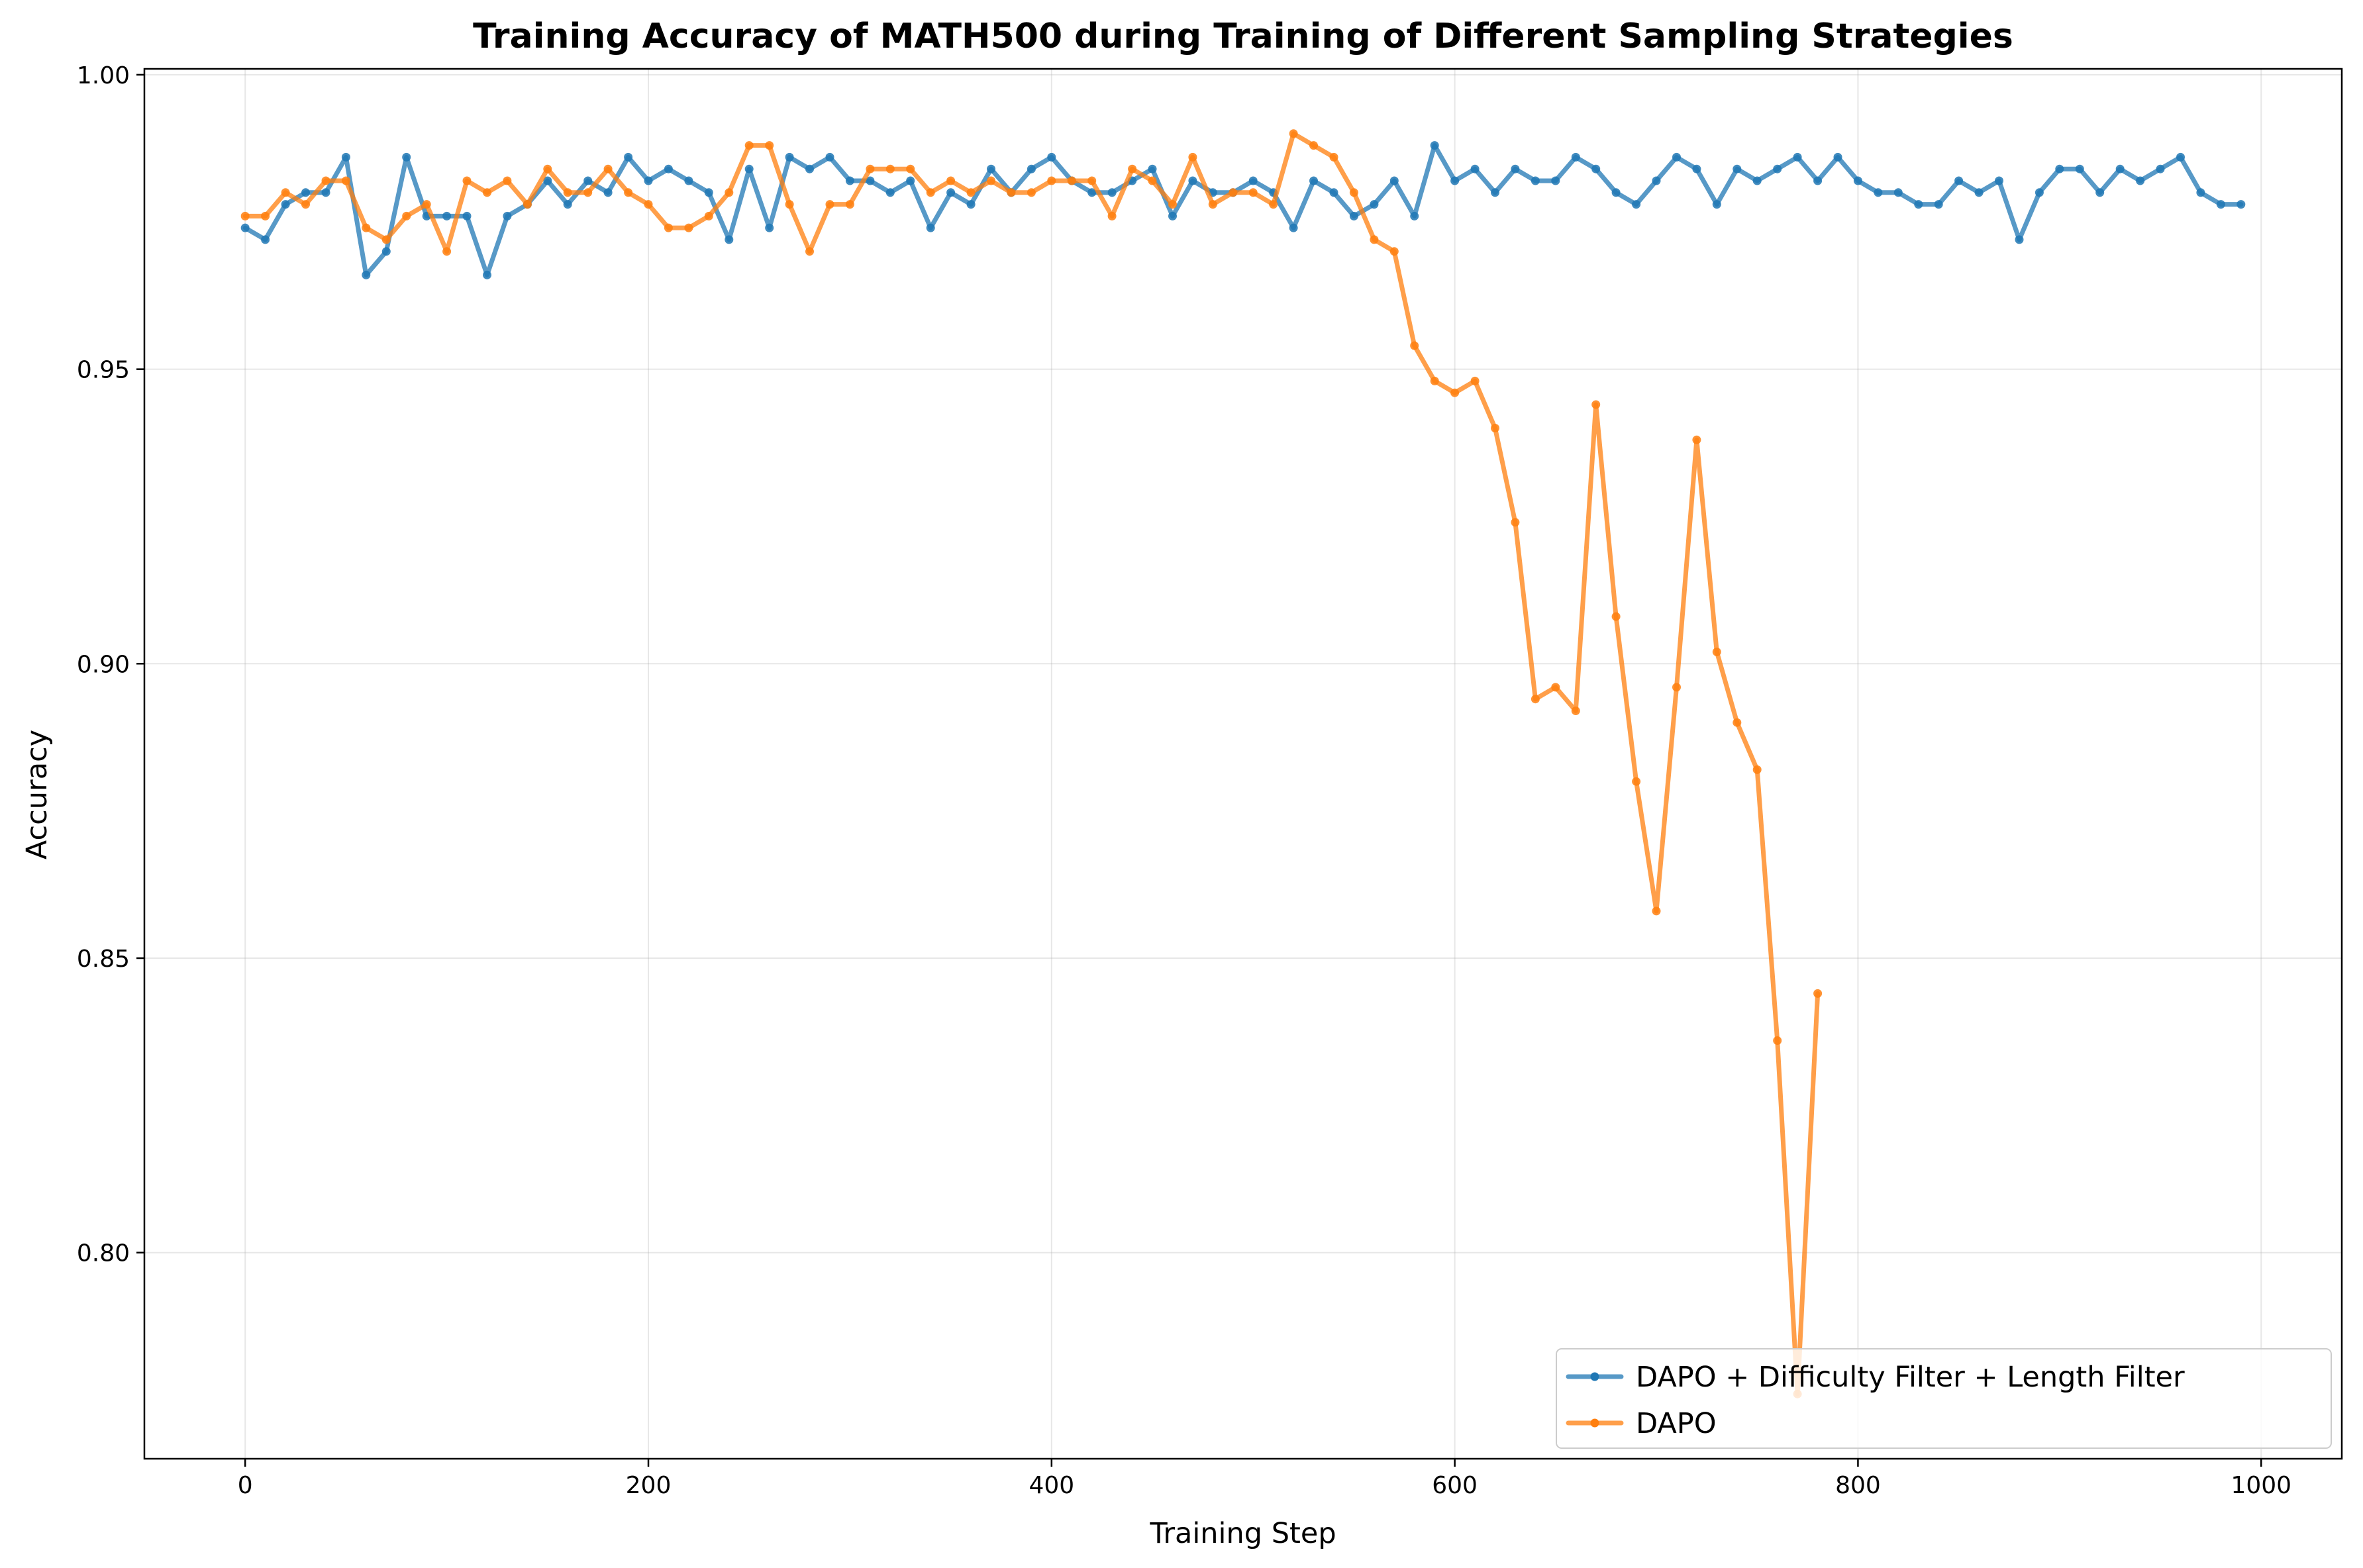 The height and width of the screenshot is (1568, 2363). What do you see at coordinates (1242, 1533) in the screenshot?
I see `x-axis-label: Training Step` at bounding box center [1242, 1533].